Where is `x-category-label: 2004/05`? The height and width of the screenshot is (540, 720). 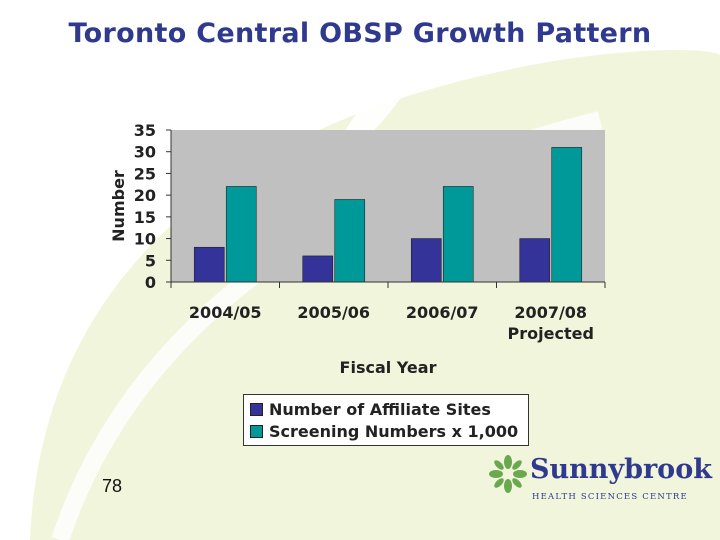
x-category-label: 2004/05 is located at coordinates (225, 312).